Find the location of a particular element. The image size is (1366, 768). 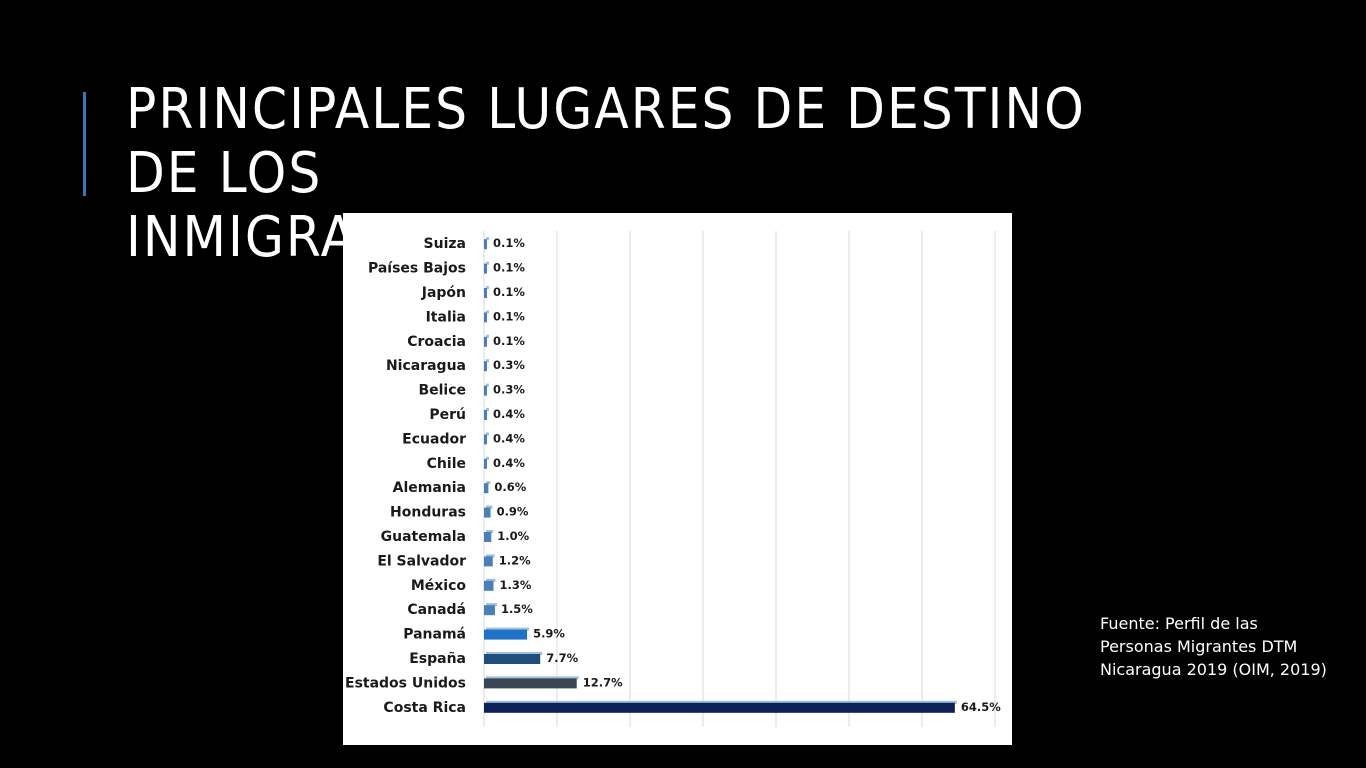

value-label: 0.6% is located at coordinates (510, 487).